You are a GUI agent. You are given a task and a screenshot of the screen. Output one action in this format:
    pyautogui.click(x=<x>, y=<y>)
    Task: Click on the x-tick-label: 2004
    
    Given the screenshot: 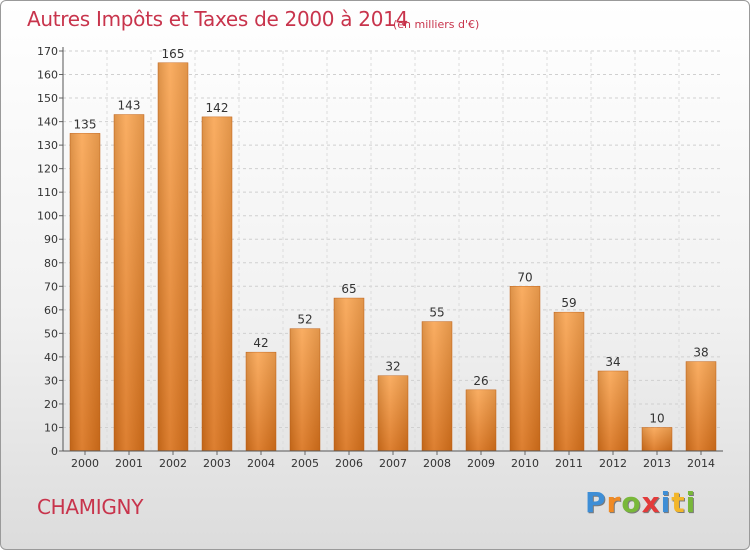 What is the action you would take?
    pyautogui.click(x=261, y=463)
    